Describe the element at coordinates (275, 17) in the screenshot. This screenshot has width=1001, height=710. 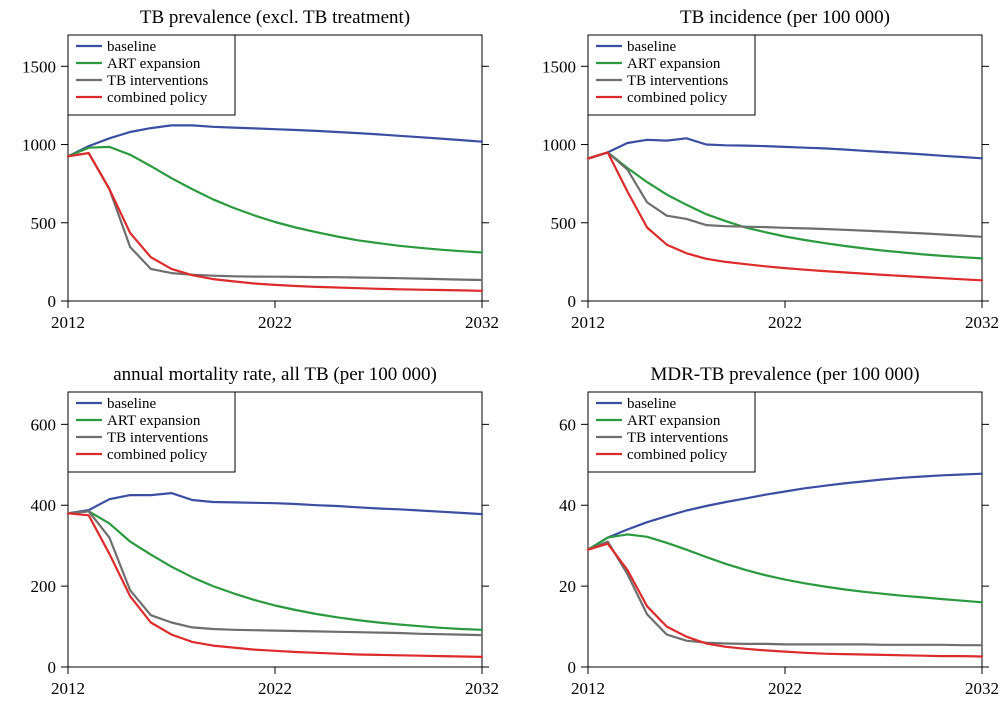
I see `chart-title: TB prevalence (excl. TB treatment)` at that location.